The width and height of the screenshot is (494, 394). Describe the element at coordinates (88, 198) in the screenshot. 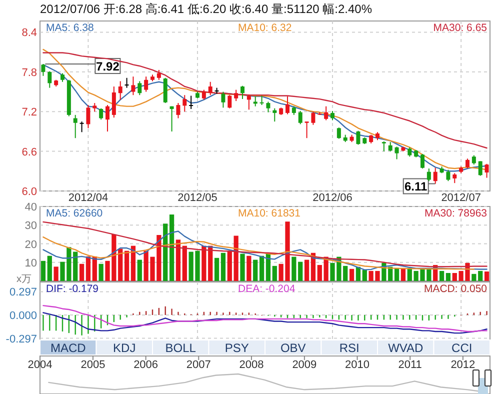

I see `x-tick-label: 2012/04` at that location.